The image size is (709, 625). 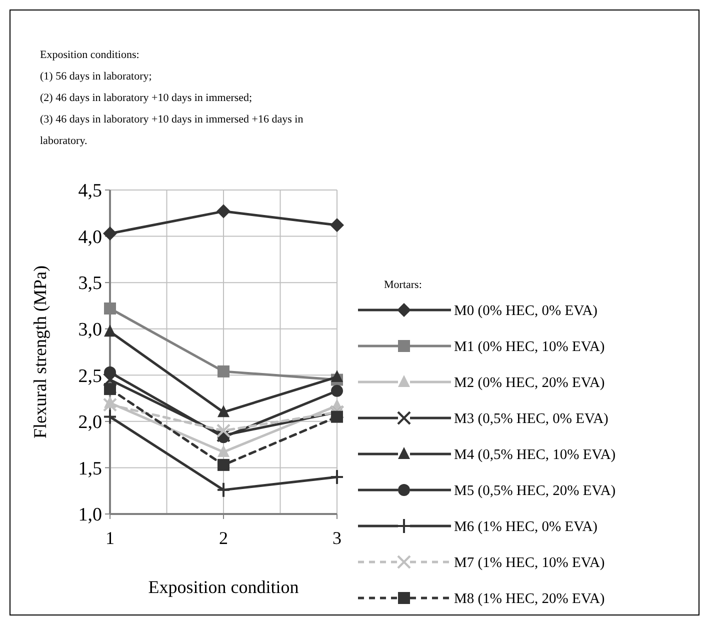 What do you see at coordinates (526, 311) in the screenshot?
I see `legend-label: M0 (0% HEC, 0% EVA)` at bounding box center [526, 311].